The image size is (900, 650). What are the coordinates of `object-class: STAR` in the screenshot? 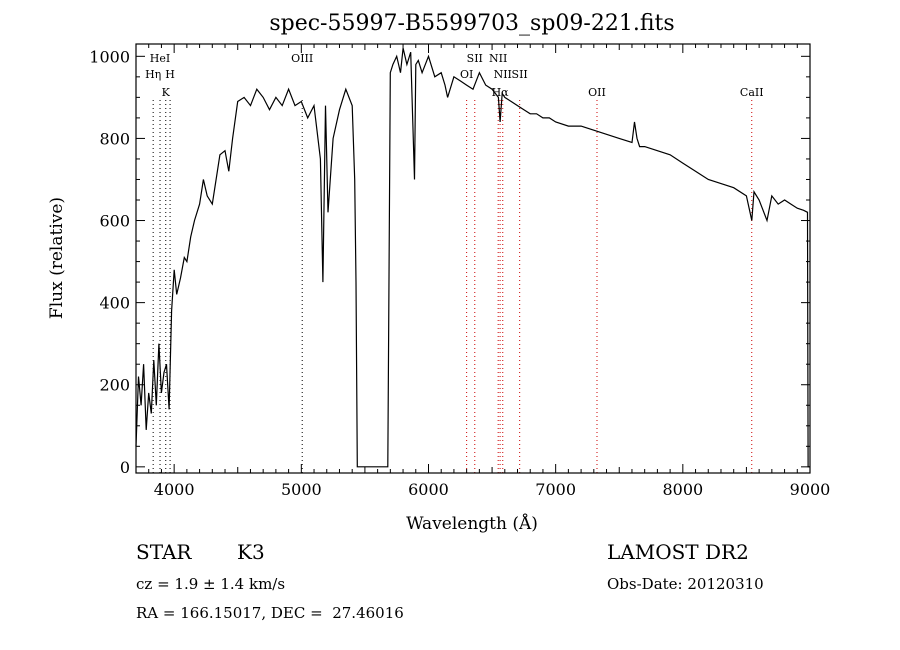 It's located at (164, 552).